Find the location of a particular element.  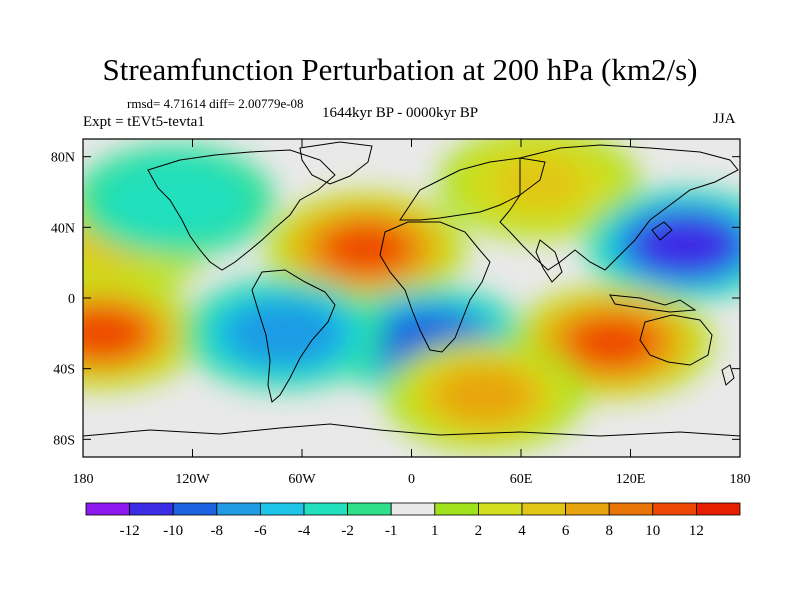

coast-japan is located at coordinates (662, 231).